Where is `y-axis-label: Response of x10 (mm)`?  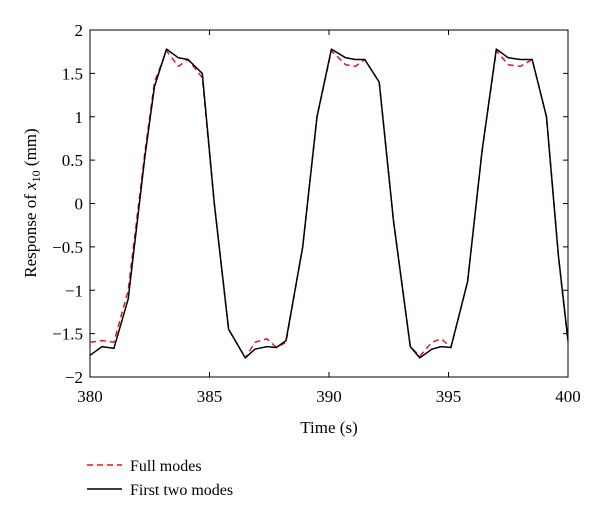 y-axis-label: Response of x10 (mm) is located at coordinates (32, 202).